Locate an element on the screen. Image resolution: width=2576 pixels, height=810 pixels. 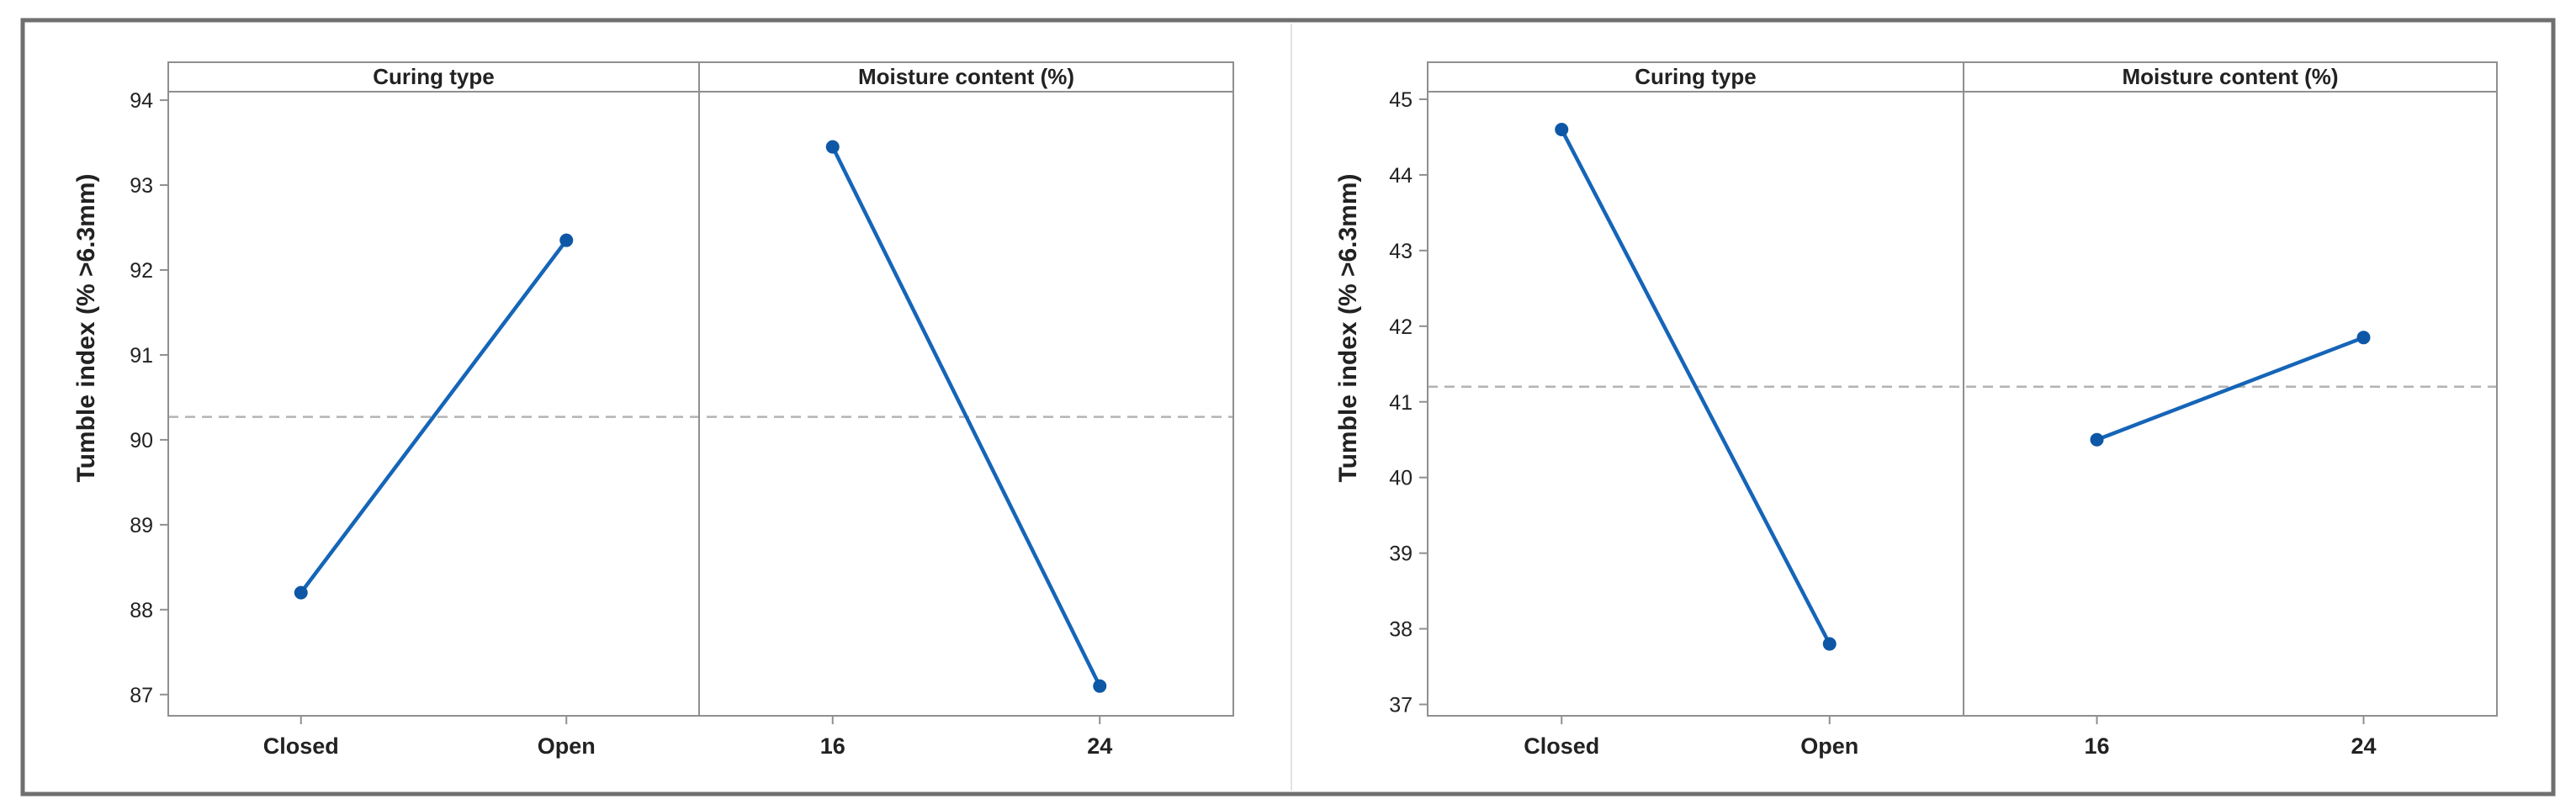
y-tick-label: 43 is located at coordinates (1401, 251).